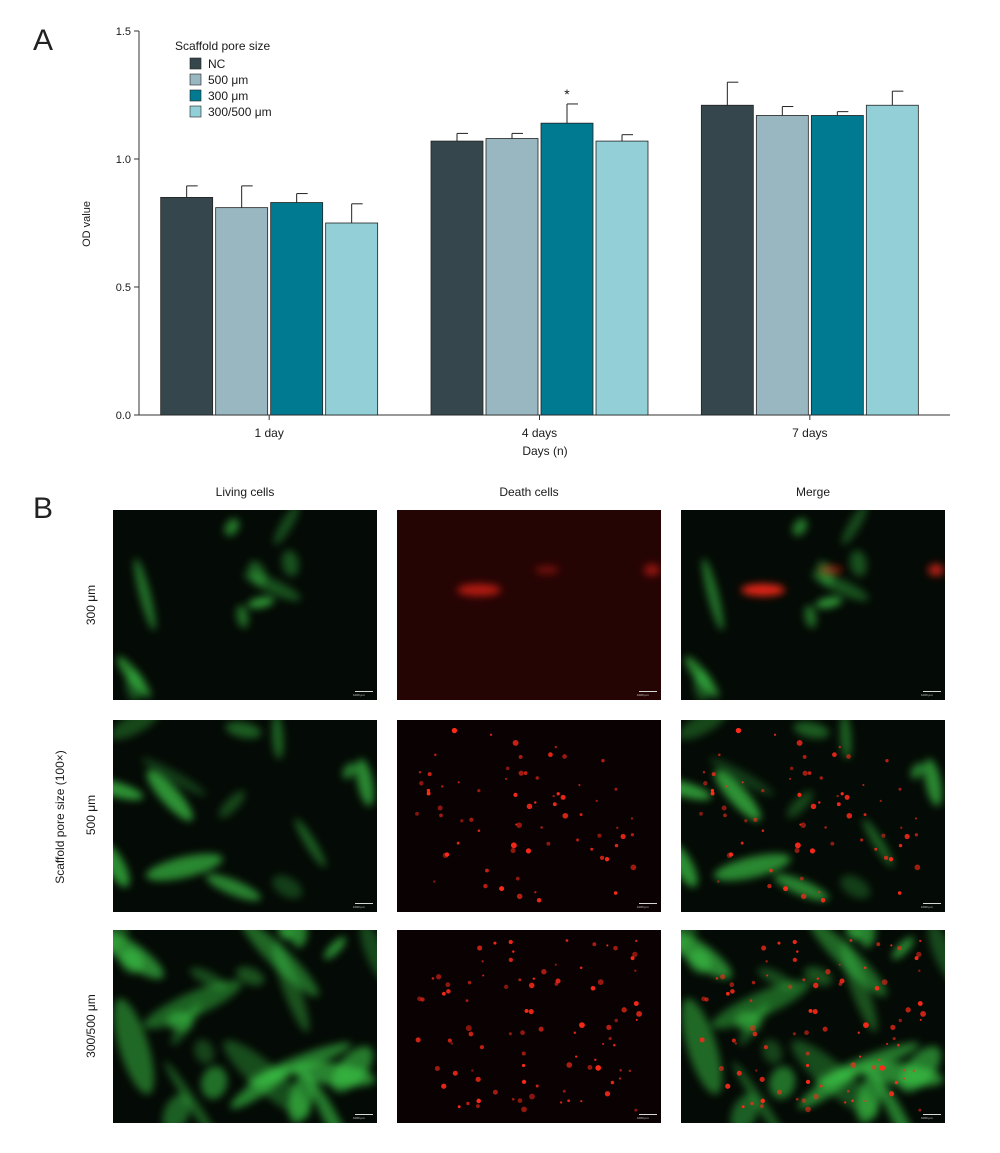 Image resolution: width=1000 pixels, height=1153 pixels. Describe the element at coordinates (222, 46) in the screenshot. I see `legend-title: Scaffold pore size` at that location.